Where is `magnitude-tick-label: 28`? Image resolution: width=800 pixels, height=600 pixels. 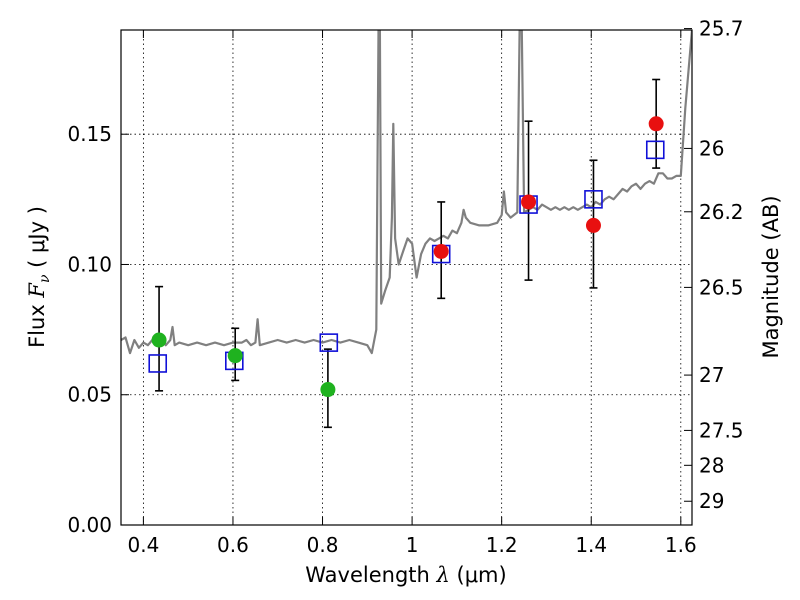
magnitude-tick-label: 28 is located at coordinates (711, 465).